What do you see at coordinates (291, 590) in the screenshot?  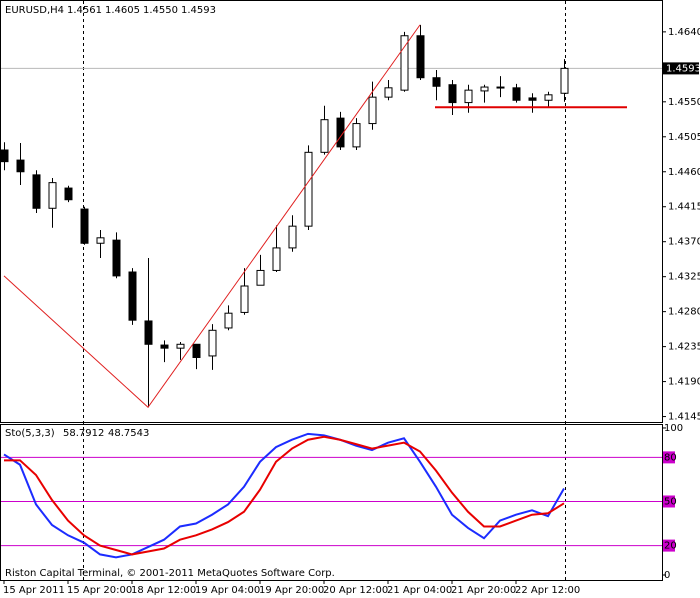 I see `x-tick-label: 19 Apr 20:00` at bounding box center [291, 590].